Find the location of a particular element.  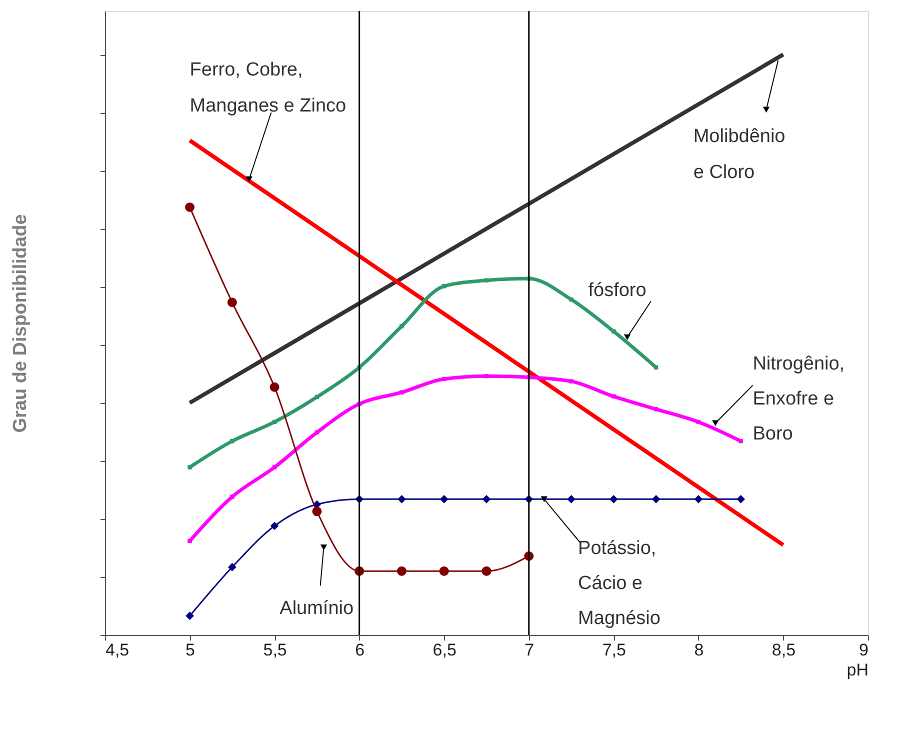

x-tick-label: 6 is located at coordinates (360, 650).